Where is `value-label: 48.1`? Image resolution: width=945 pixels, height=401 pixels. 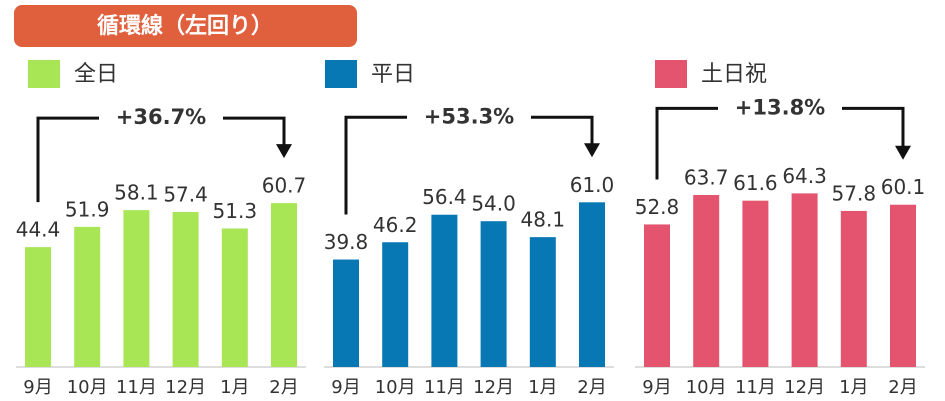 value-label: 48.1 is located at coordinates (543, 220).